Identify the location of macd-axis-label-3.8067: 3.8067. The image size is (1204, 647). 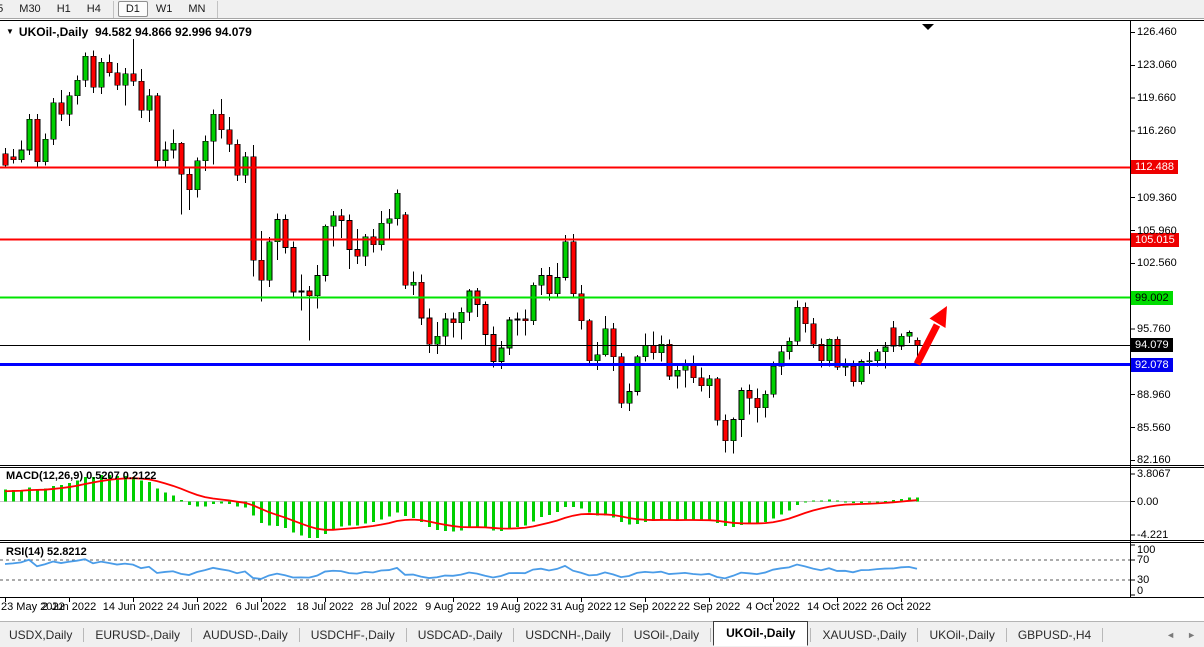
(1154, 474).